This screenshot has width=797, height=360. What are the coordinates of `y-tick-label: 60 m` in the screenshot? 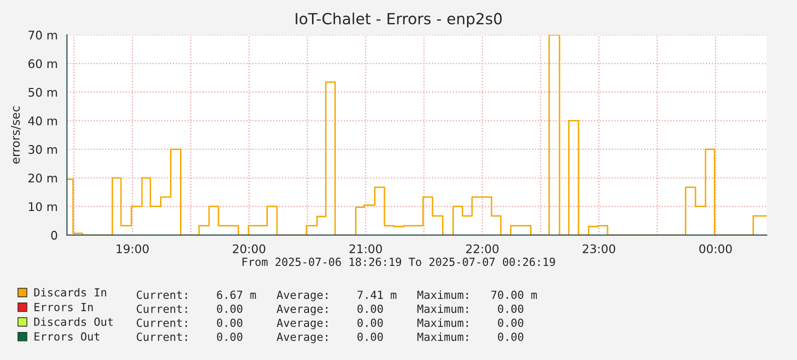 It's located at (42, 63).